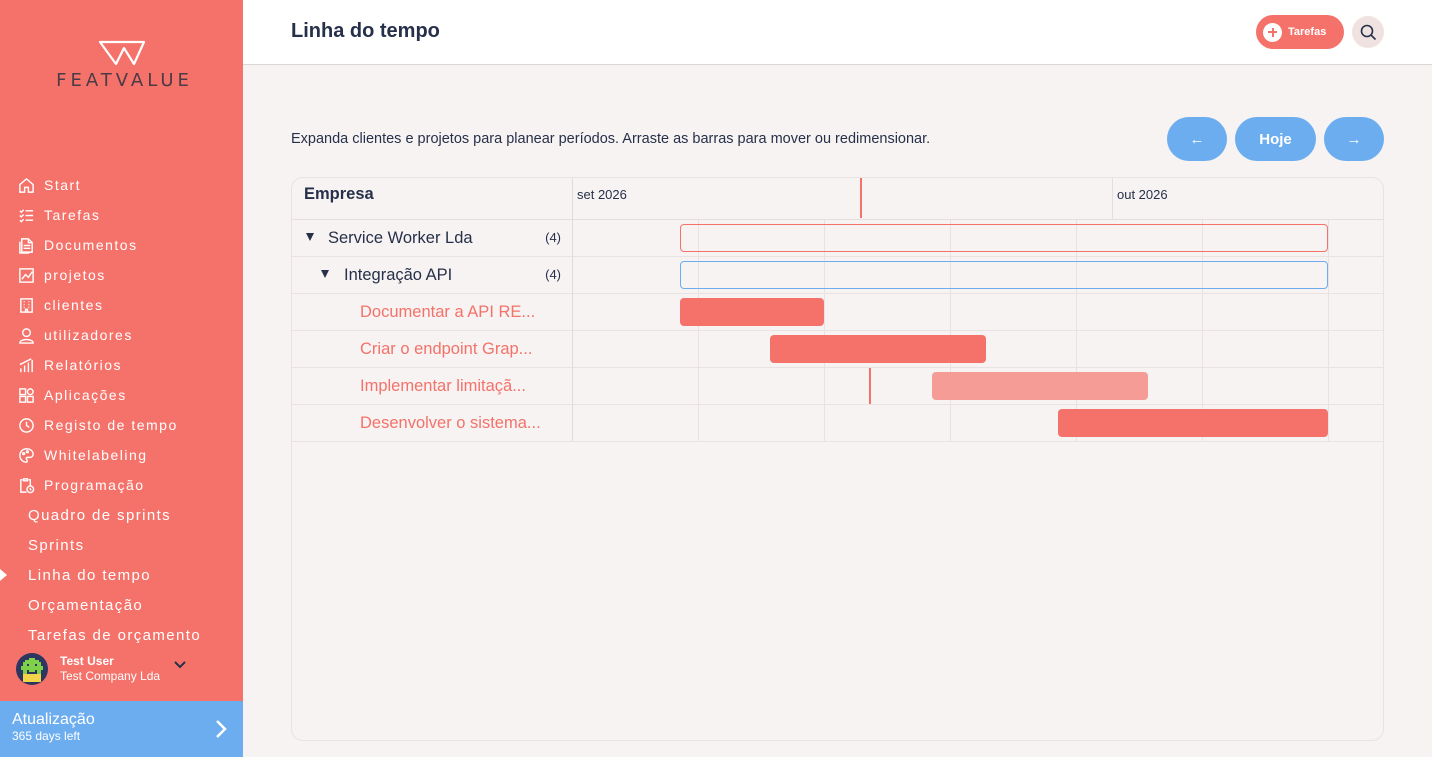 The height and width of the screenshot is (757, 1432). Describe the element at coordinates (365, 31) in the screenshot. I see `page-title: Linha do tempo` at that location.